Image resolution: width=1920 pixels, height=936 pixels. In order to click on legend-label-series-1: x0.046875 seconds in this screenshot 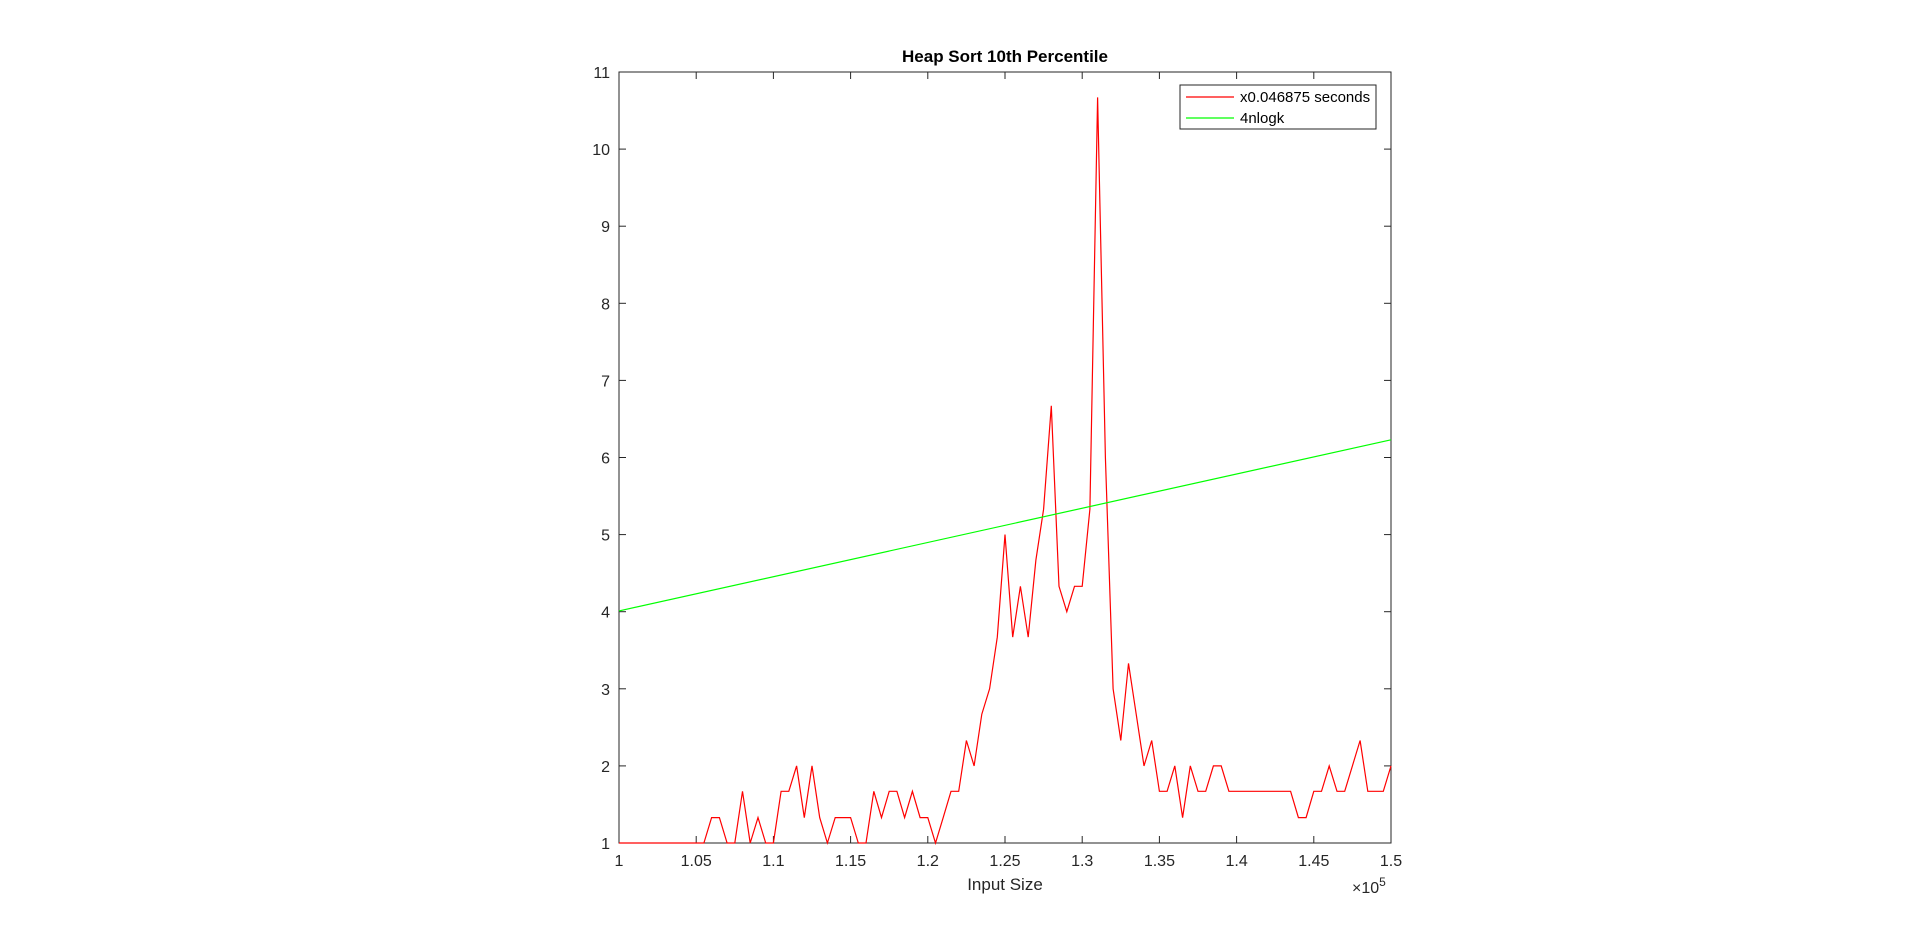, I will do `click(1305, 97)`.